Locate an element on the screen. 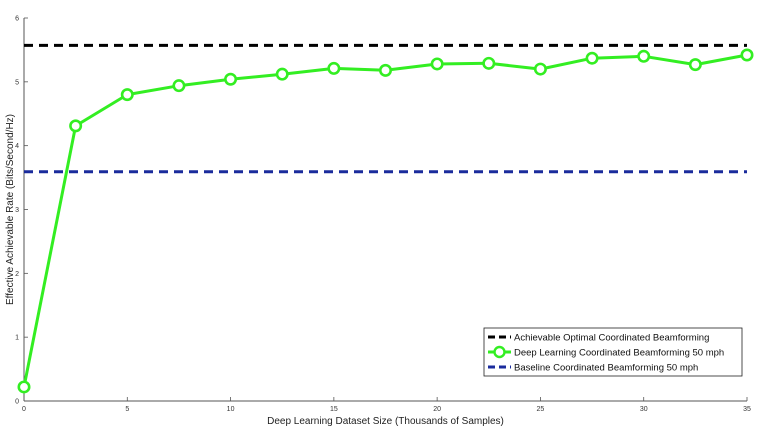  y-tick-label: 1 is located at coordinates (17, 338).